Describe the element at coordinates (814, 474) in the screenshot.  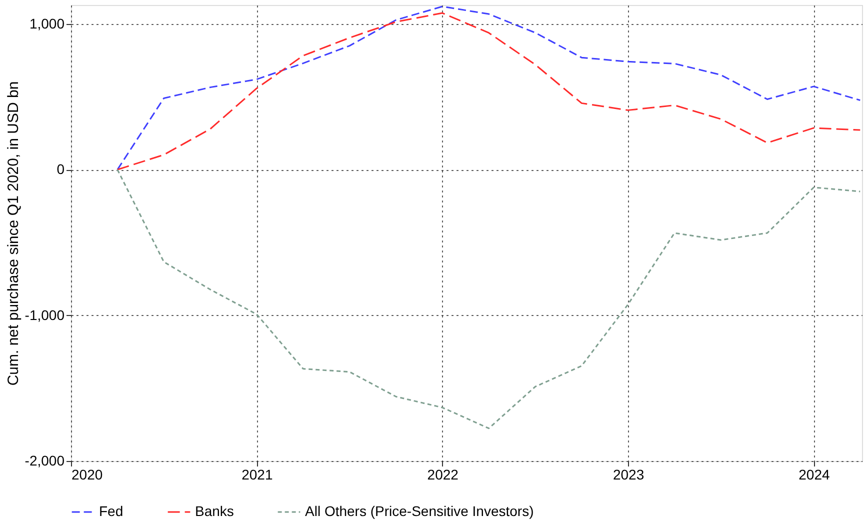
I see `x-tick-label: 2024` at that location.